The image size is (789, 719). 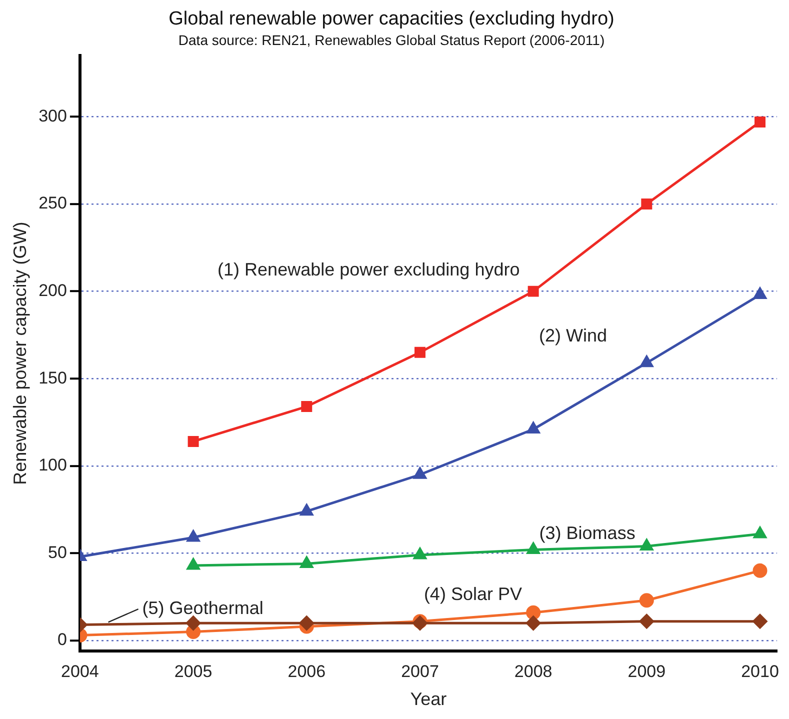 What do you see at coordinates (428, 699) in the screenshot?
I see `x-axis-title: Year` at bounding box center [428, 699].